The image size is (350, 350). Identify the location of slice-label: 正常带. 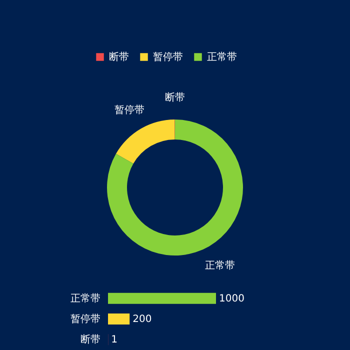
(220, 265).